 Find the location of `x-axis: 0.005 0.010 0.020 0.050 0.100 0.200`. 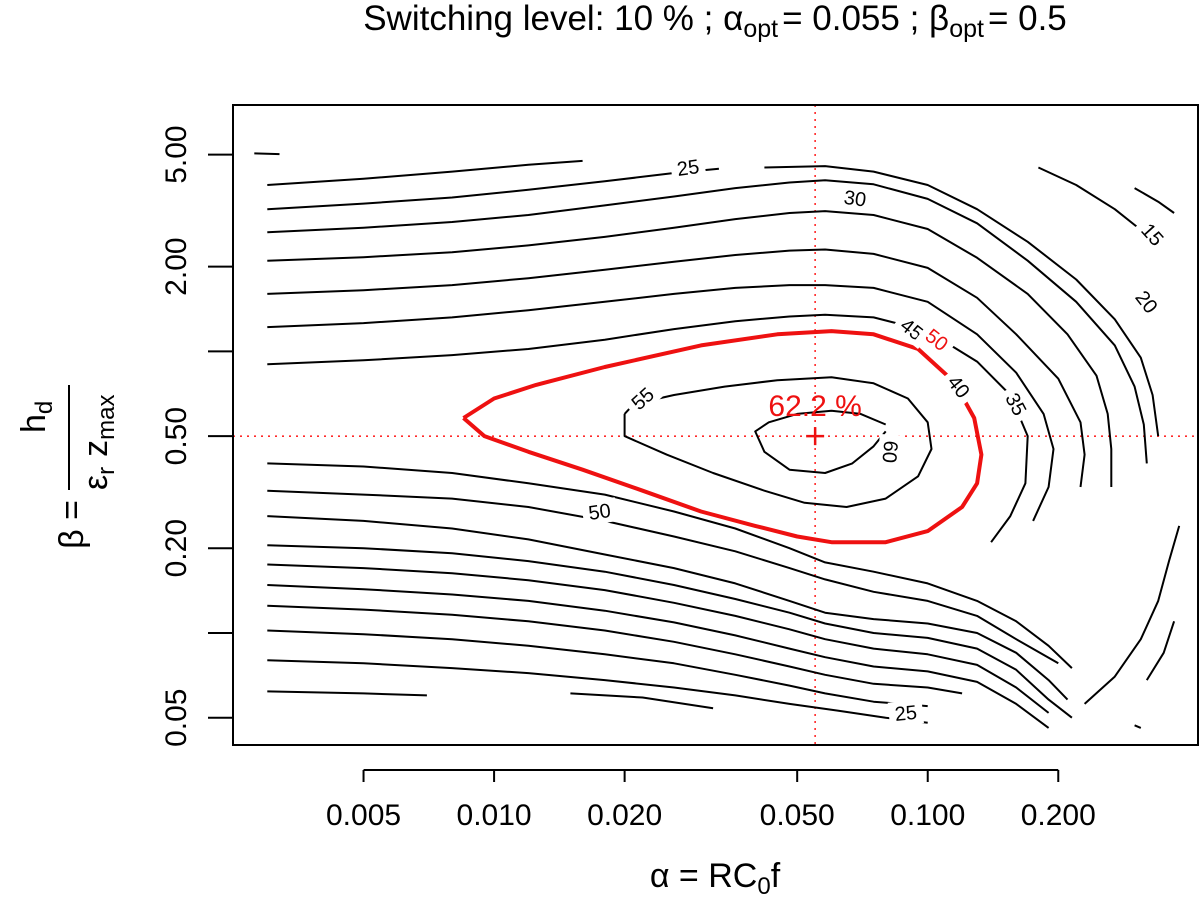

x-axis: 0.005 0.010 0.020 0.050 0.100 0.200 is located at coordinates (711, 800).